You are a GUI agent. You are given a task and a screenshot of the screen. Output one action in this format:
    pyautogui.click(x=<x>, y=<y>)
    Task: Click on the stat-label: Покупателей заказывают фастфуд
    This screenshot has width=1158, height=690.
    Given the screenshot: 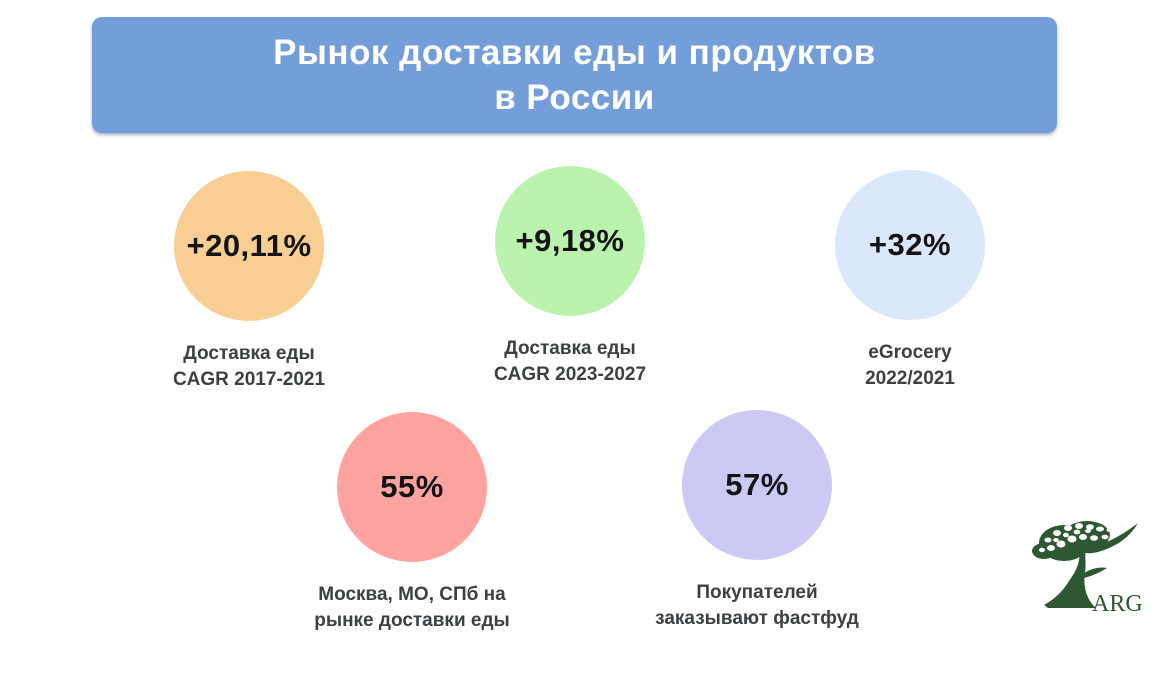 What is the action you would take?
    pyautogui.click(x=757, y=606)
    